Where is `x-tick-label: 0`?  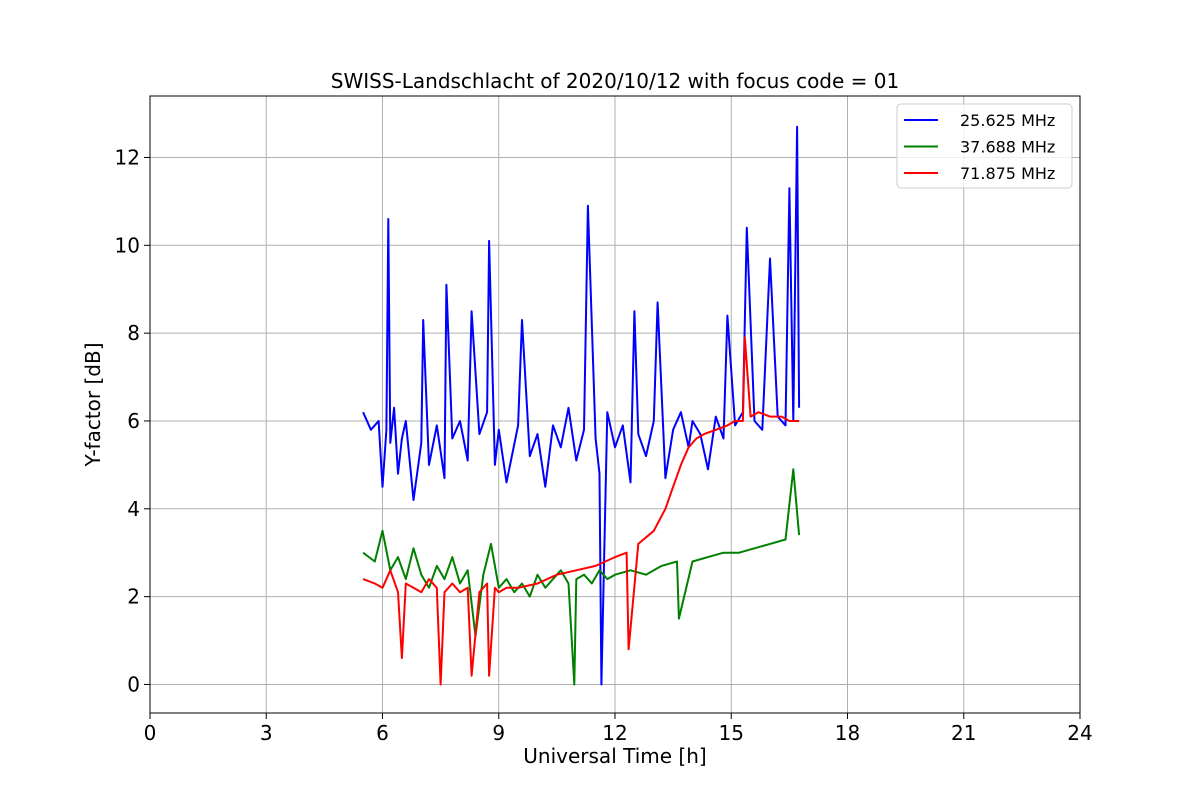 x-tick-label: 0 is located at coordinates (150, 733).